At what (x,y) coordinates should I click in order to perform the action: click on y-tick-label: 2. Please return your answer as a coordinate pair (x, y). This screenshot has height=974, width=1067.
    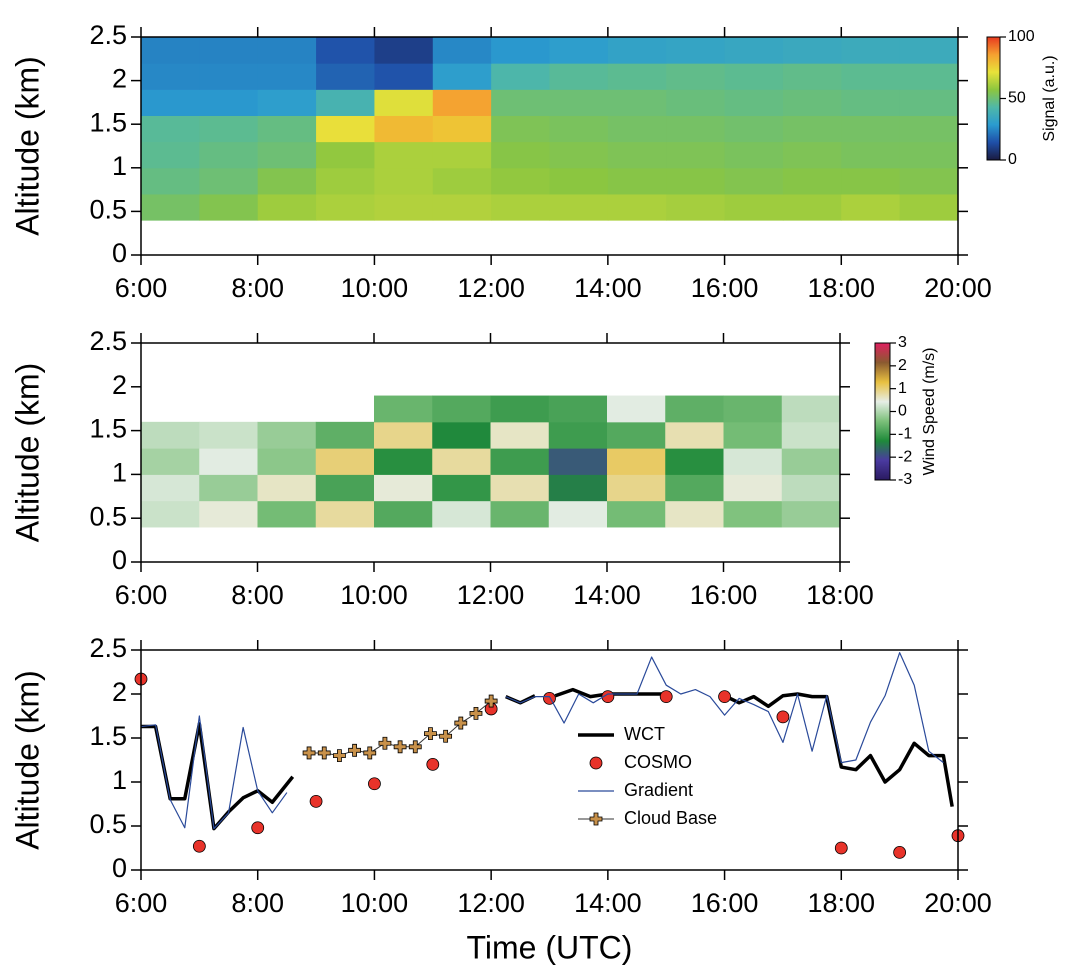
    Looking at the image, I should click on (119, 385).